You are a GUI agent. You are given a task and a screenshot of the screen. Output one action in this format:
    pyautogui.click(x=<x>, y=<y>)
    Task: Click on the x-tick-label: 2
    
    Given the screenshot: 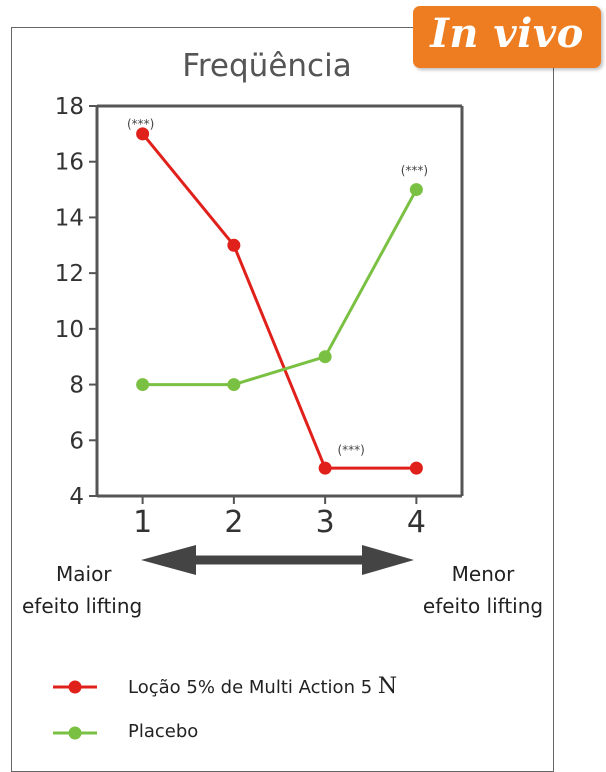 What is the action you would take?
    pyautogui.click(x=233, y=522)
    